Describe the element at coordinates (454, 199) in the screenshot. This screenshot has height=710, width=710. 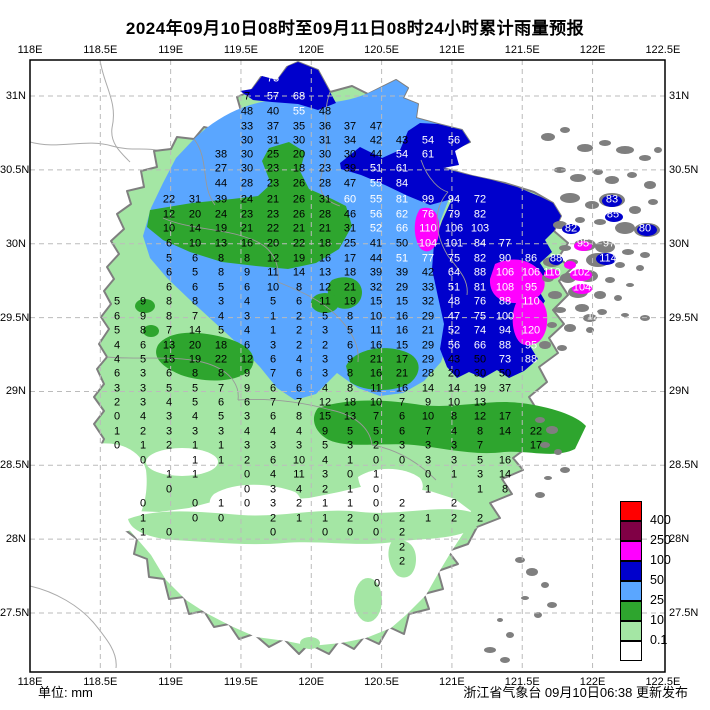
I see `rain-value: 94` at that location.